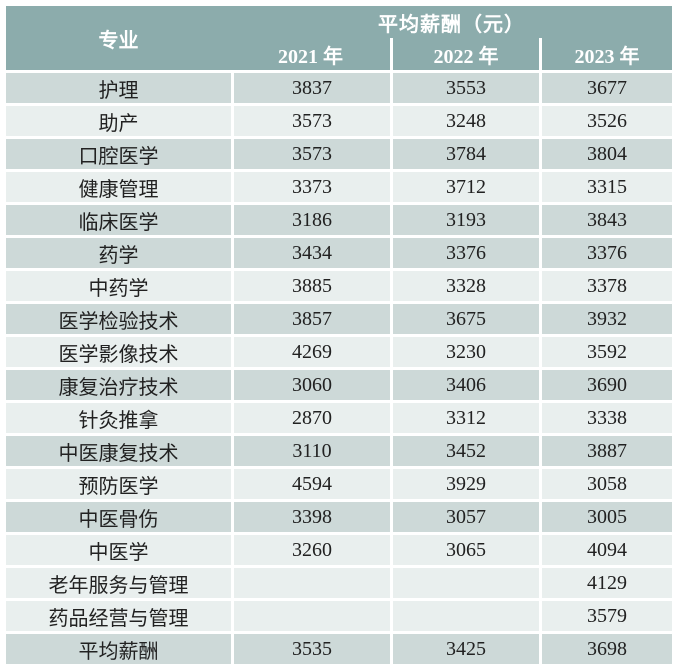 Image resolution: width=674 pixels, height=671 pixels. I want to click on table-row: 中医康复技术 3110 3452 3887, so click(339, 451).